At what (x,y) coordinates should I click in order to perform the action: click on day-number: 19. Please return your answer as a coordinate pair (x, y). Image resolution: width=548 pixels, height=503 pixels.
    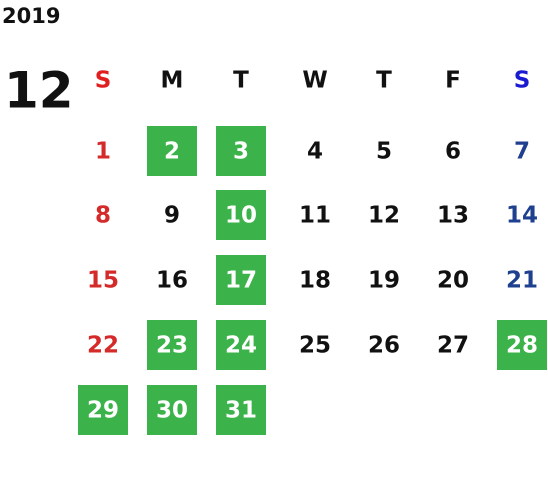
    Looking at the image, I should click on (384, 281).